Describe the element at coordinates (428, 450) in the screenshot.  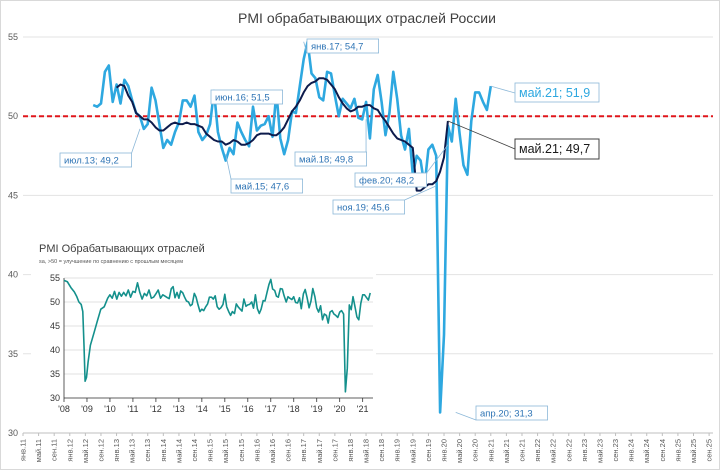
I see `x-tick-label: сен.19` at that location.